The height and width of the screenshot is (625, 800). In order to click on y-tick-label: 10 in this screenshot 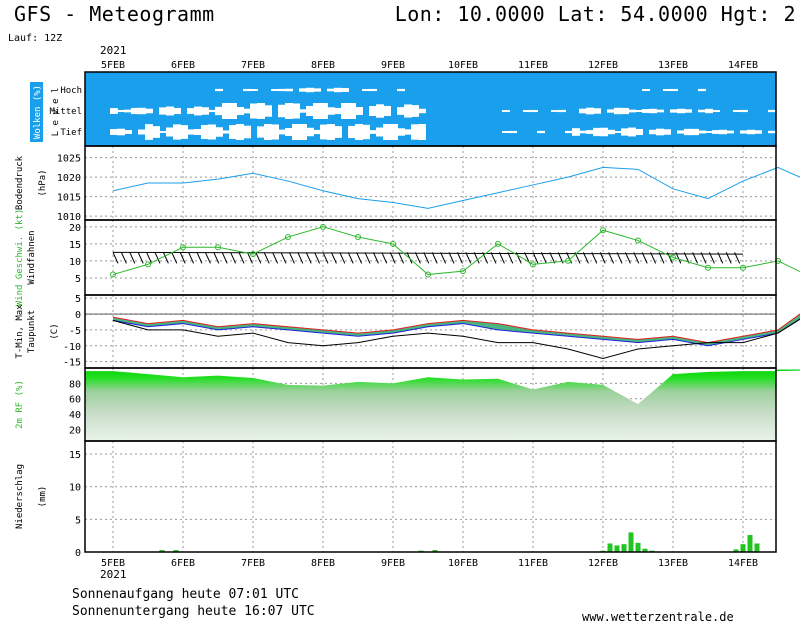, I will do `click(75, 262)`.